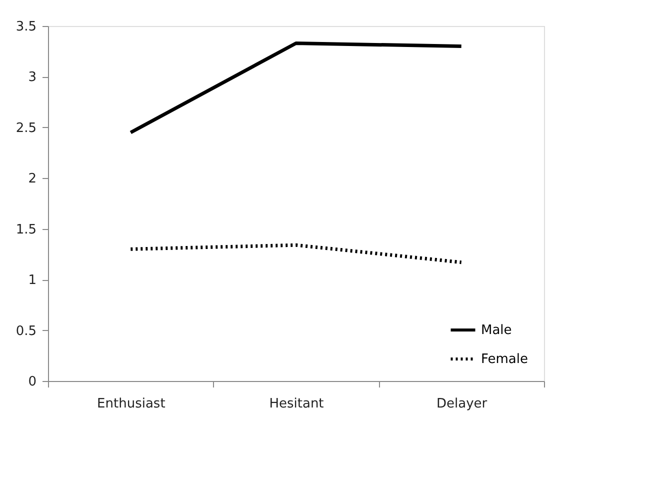  I want to click on x-tick-label: Delayer, so click(462, 404).